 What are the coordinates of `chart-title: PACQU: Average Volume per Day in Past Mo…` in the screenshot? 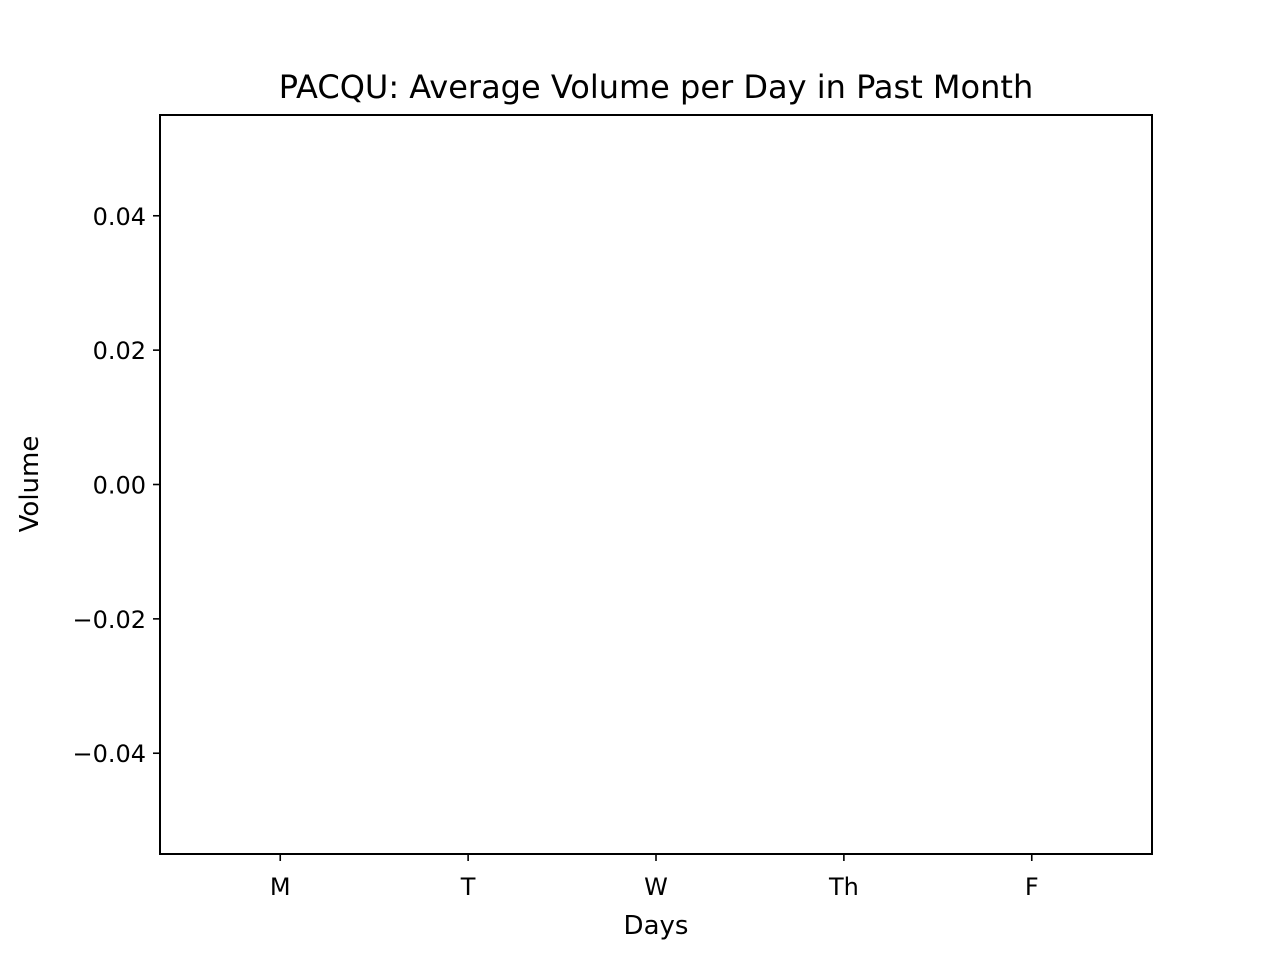 It's located at (656, 87).